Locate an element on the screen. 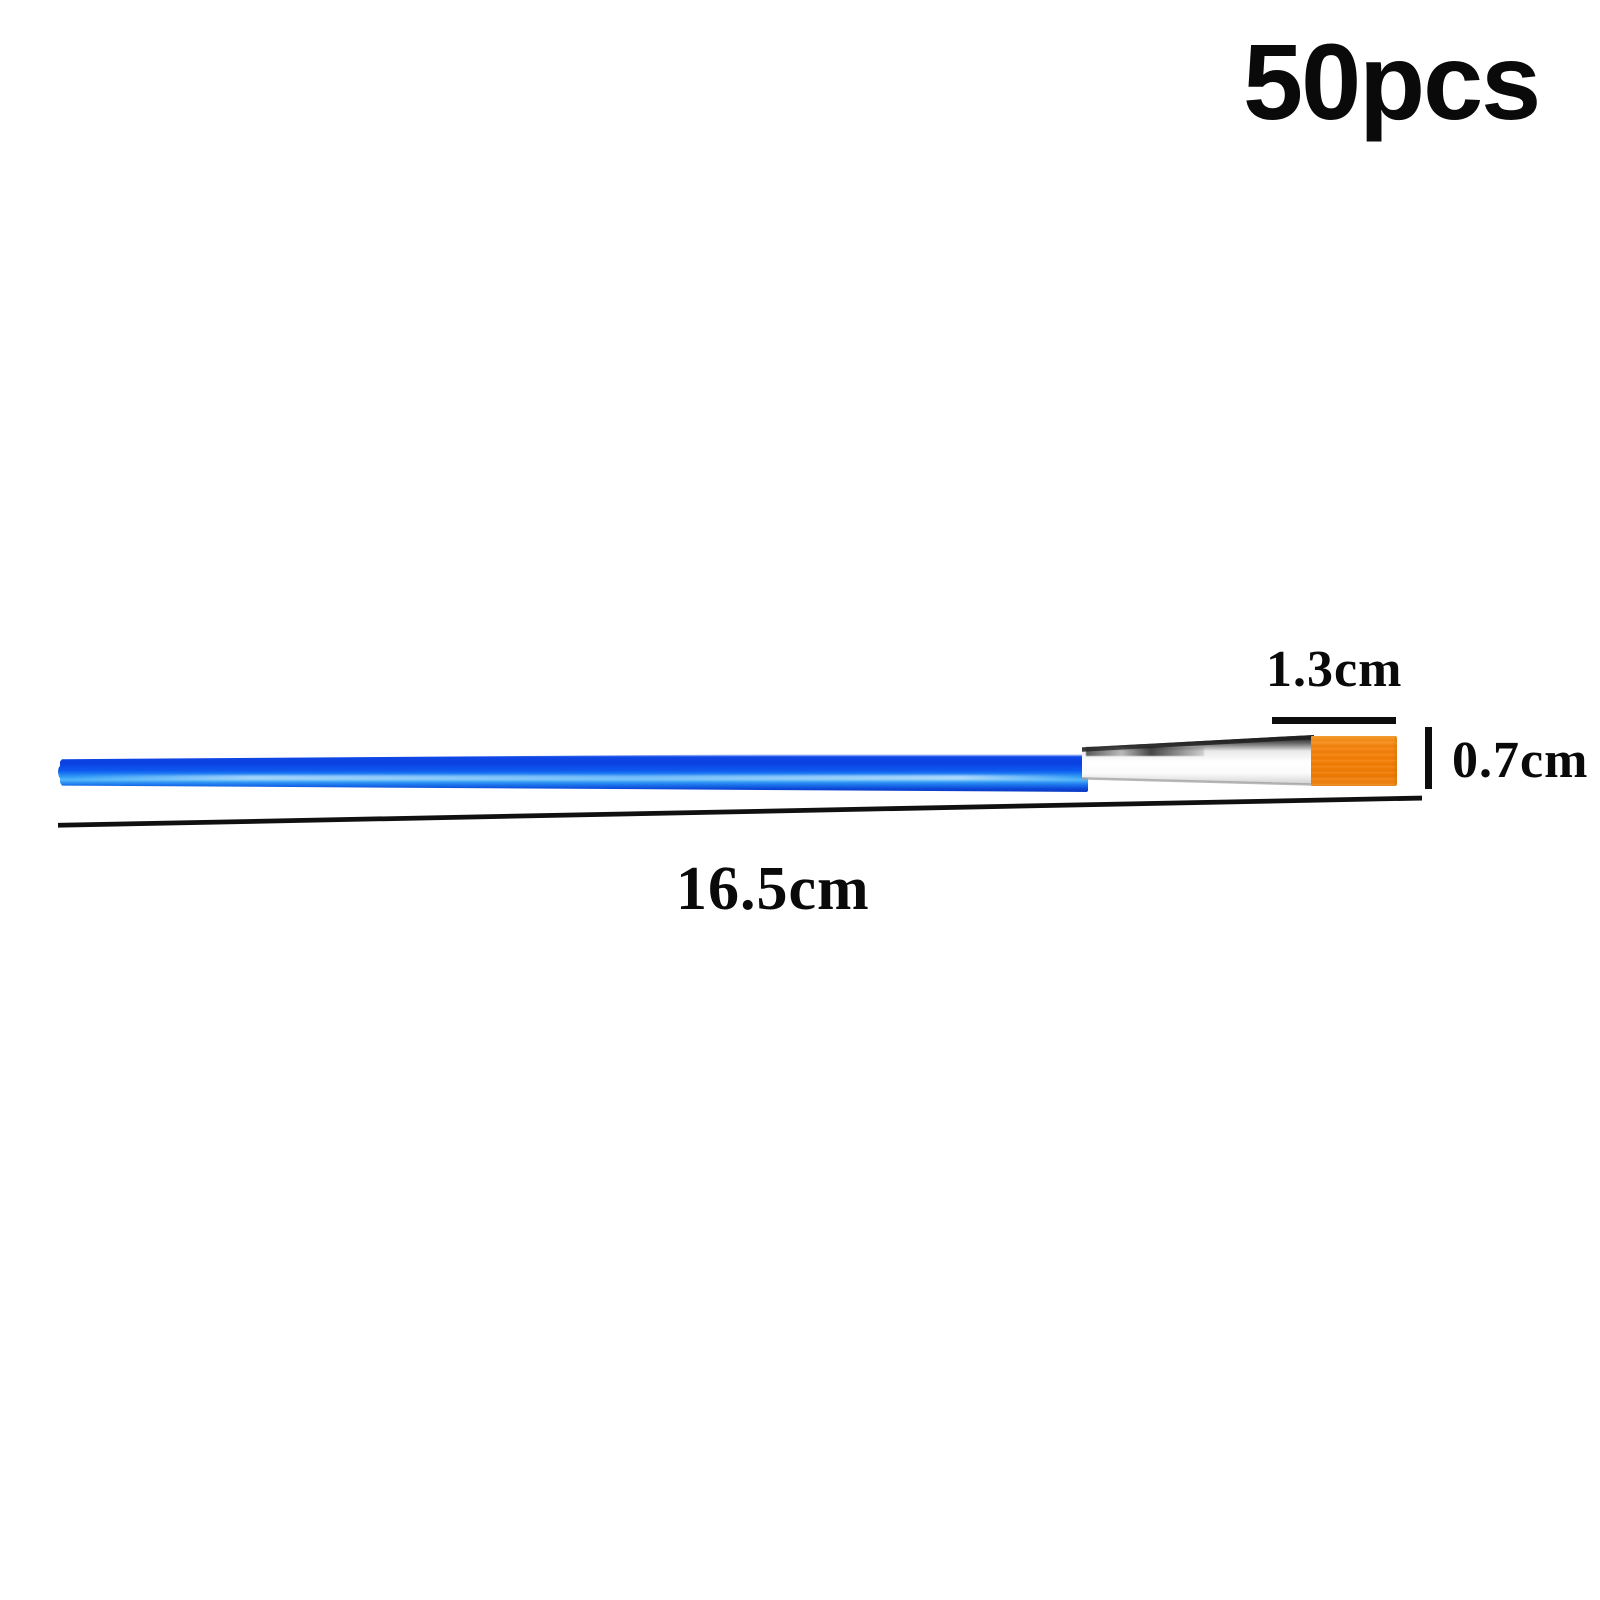 Image resolution: width=1600 pixels, height=1600 pixels. brush-bristles is located at coordinates (1354, 761).